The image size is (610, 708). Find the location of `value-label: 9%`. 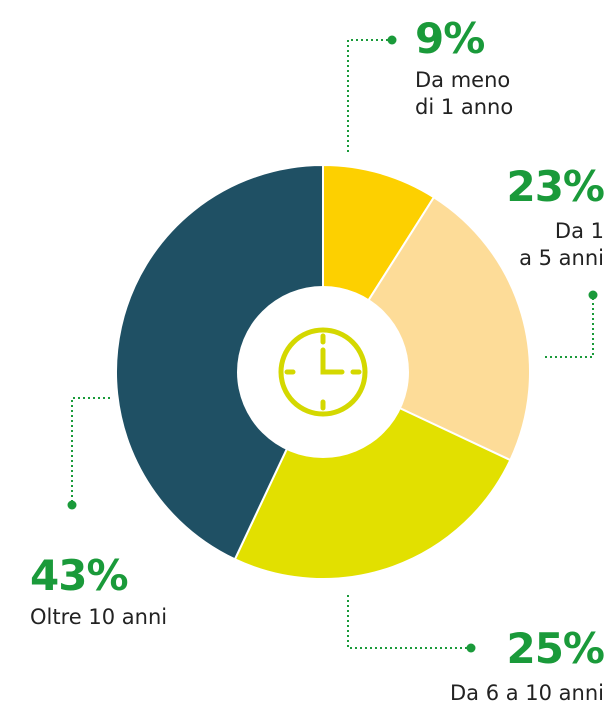

value-label: 9% is located at coordinates (450, 38).